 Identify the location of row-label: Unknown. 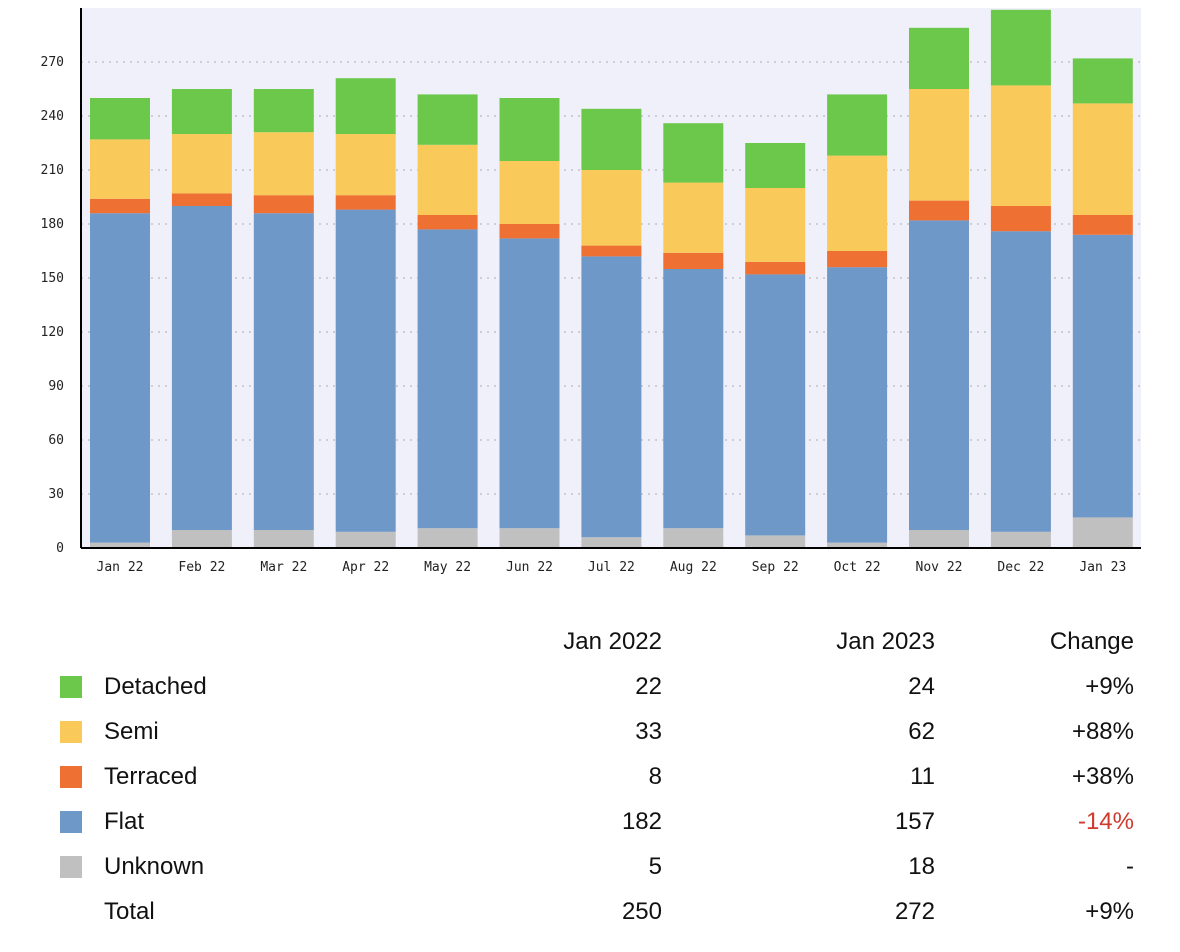
(154, 866).